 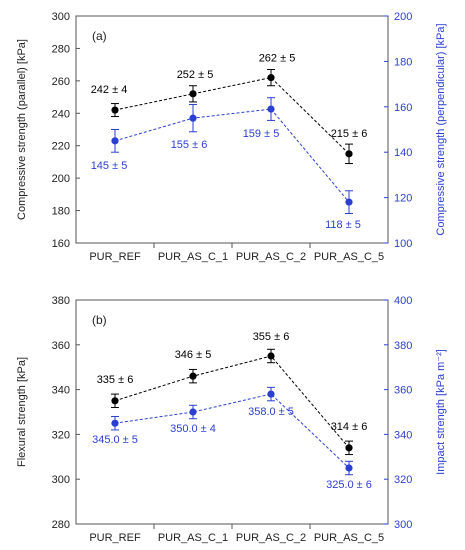 I want to click on right-axis-tick-label: 180, so click(x=403, y=62).